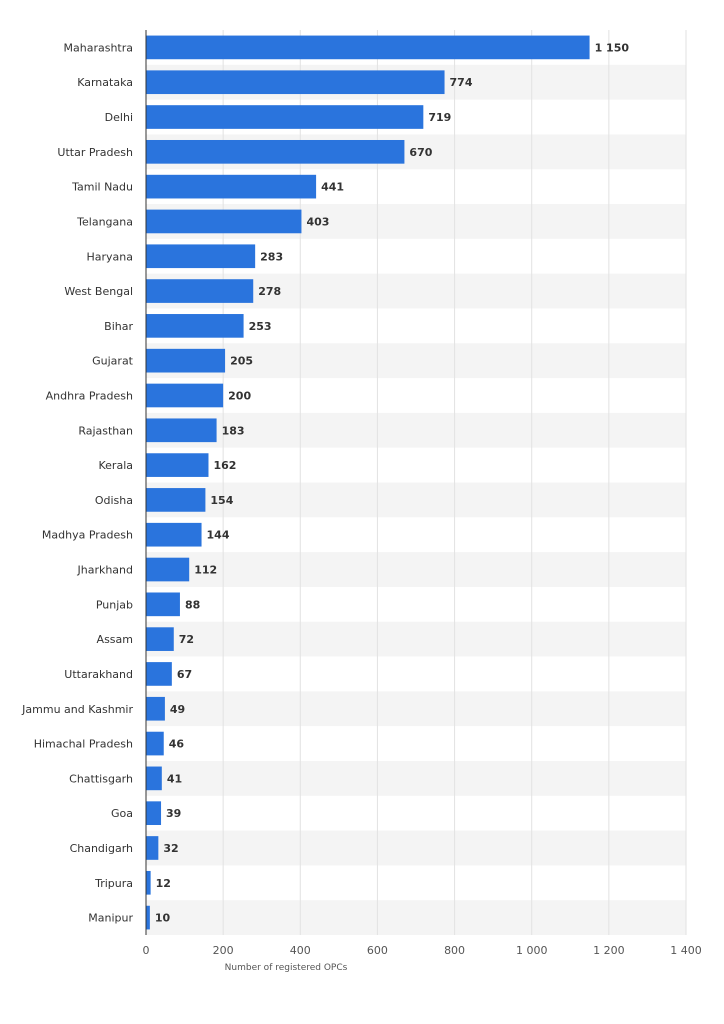 The image size is (724, 1024). Describe the element at coordinates (271, 256) in the screenshot. I see `value-label: 283` at that location.